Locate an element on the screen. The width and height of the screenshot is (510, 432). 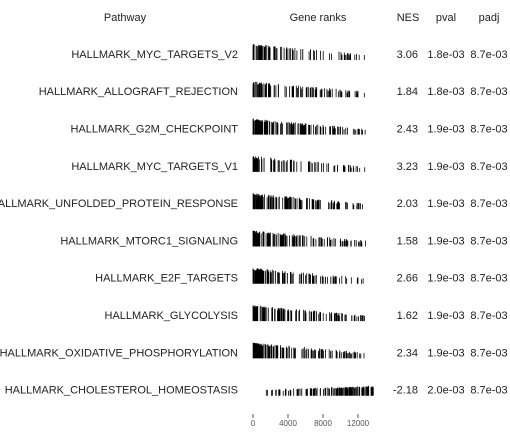
x-tick-label: 12000 is located at coordinates (358, 423).